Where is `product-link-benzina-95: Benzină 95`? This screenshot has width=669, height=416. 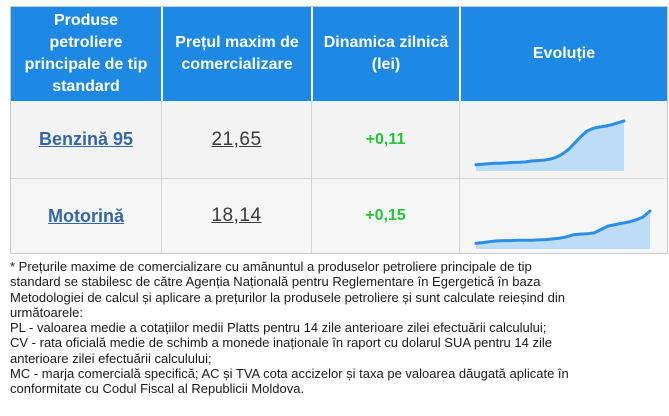
product-link-benzina-95: Benzină 95 is located at coordinates (86, 139).